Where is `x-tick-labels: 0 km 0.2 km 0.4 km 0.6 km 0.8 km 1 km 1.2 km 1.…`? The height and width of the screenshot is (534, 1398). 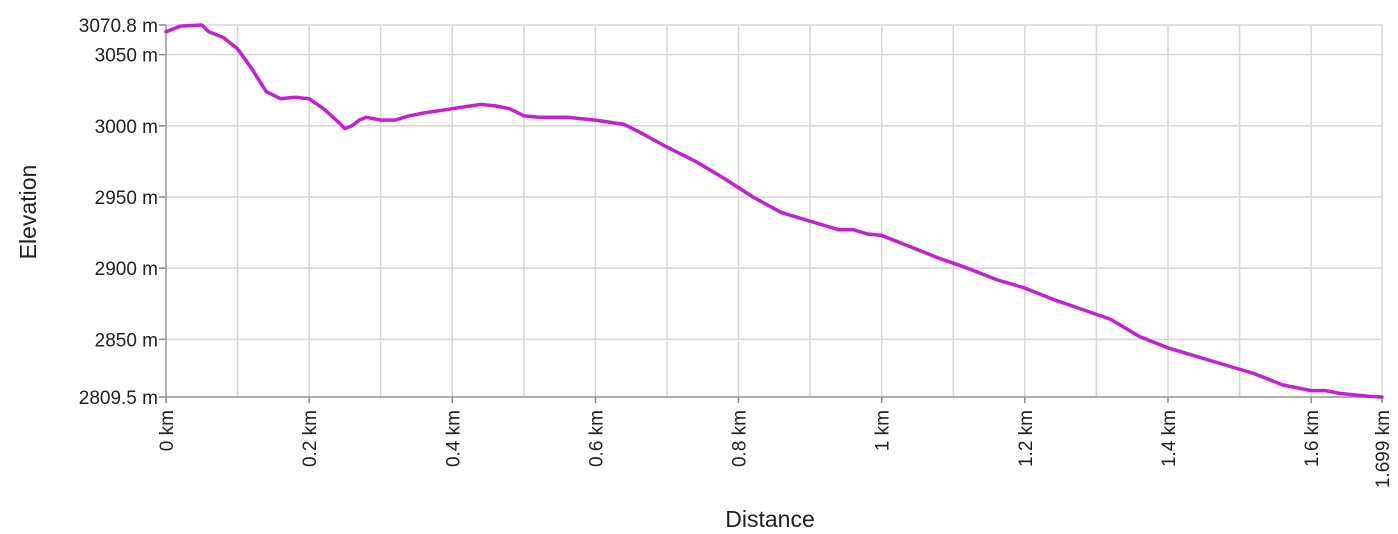 x-tick-labels: 0 km 0.2 km 0.4 km 0.6 km 0.8 km 1 km 1.2 km 1.… is located at coordinates (775, 449).